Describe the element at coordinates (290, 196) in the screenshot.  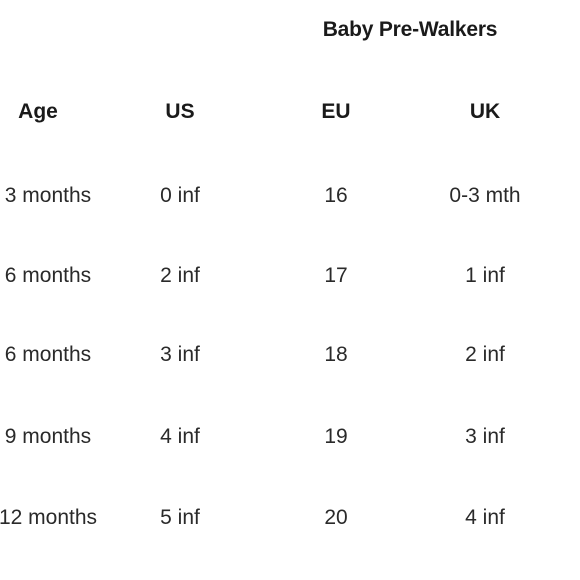
I see `table-row: 3 months 0 inf 16 0-3 mth` at that location.